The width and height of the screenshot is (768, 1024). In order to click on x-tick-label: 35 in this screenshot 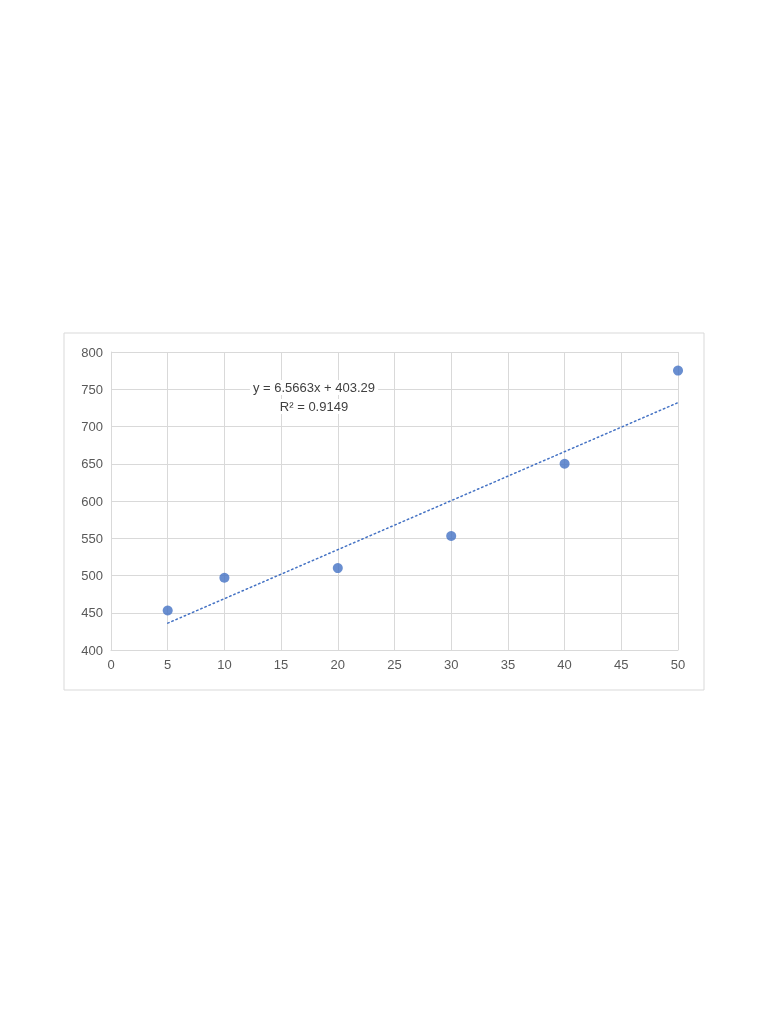, I will do `click(508, 664)`.